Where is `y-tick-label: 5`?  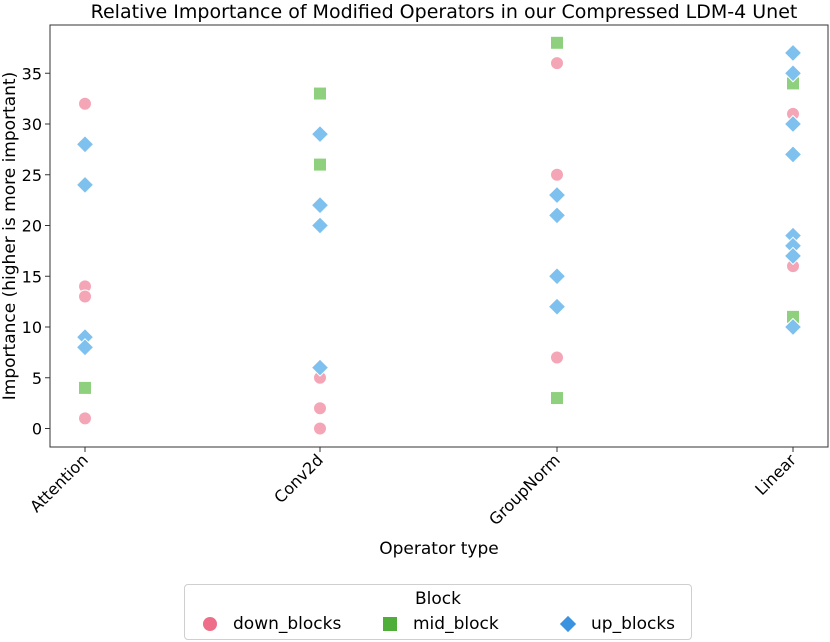 y-tick-label: 5 is located at coordinates (37, 378).